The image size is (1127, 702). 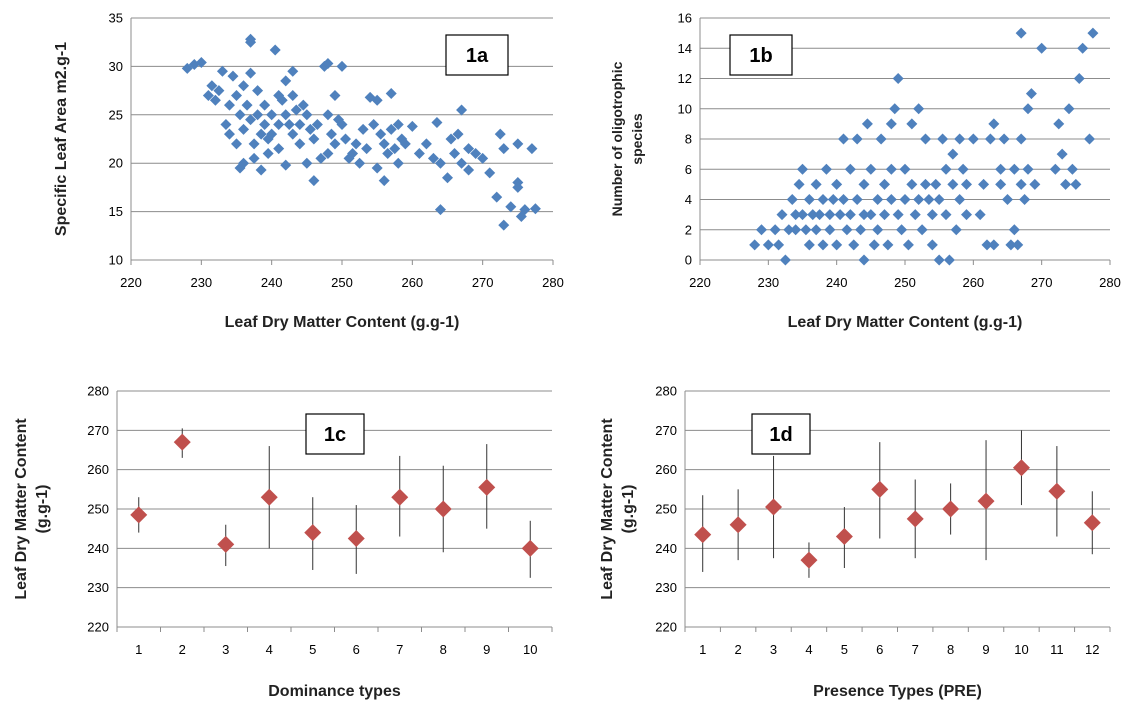 What do you see at coordinates (688, 260) in the screenshot?
I see `y-tick-label: 0` at bounding box center [688, 260].